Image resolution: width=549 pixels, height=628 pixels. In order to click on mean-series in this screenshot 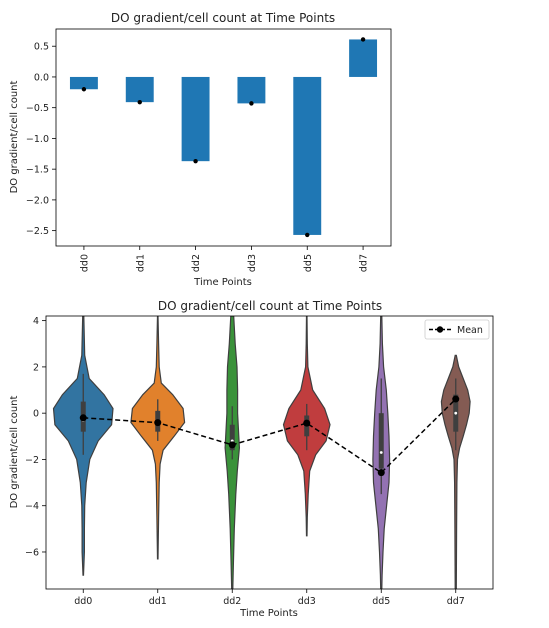, I will do `click(269, 436)`.